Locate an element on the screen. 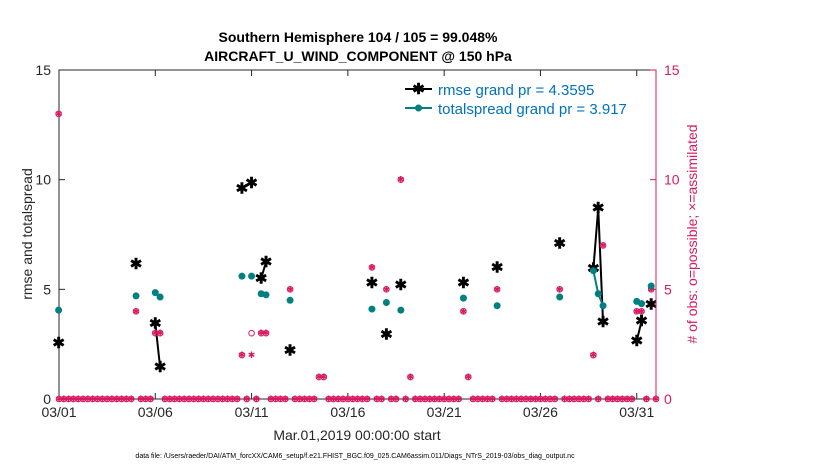  x-axis-label: Mar.01,2019 00:00:00 start is located at coordinates (356, 435).